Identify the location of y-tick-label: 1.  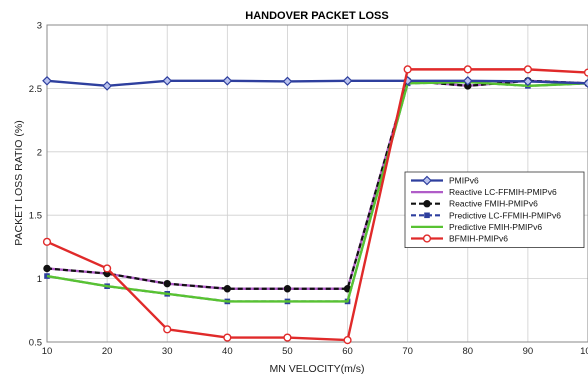
(39, 279).